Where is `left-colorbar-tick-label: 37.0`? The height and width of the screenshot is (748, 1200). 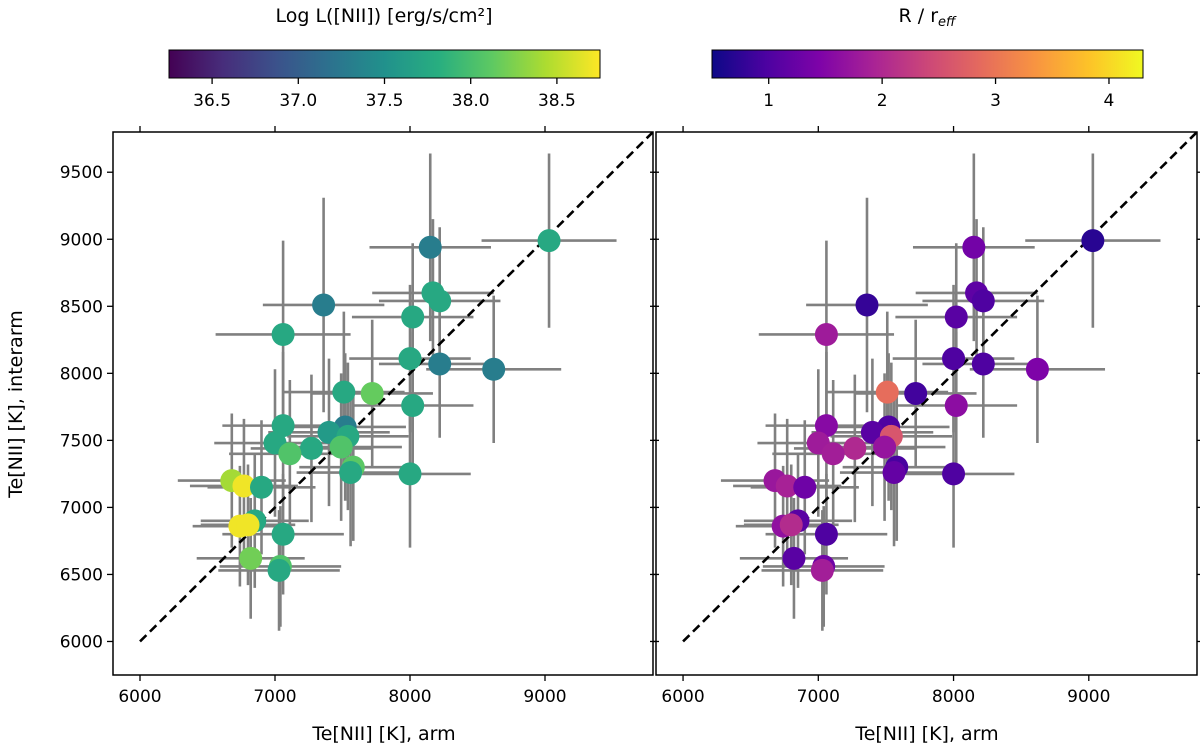
left-colorbar-tick-label: 37.0 is located at coordinates (298, 101).